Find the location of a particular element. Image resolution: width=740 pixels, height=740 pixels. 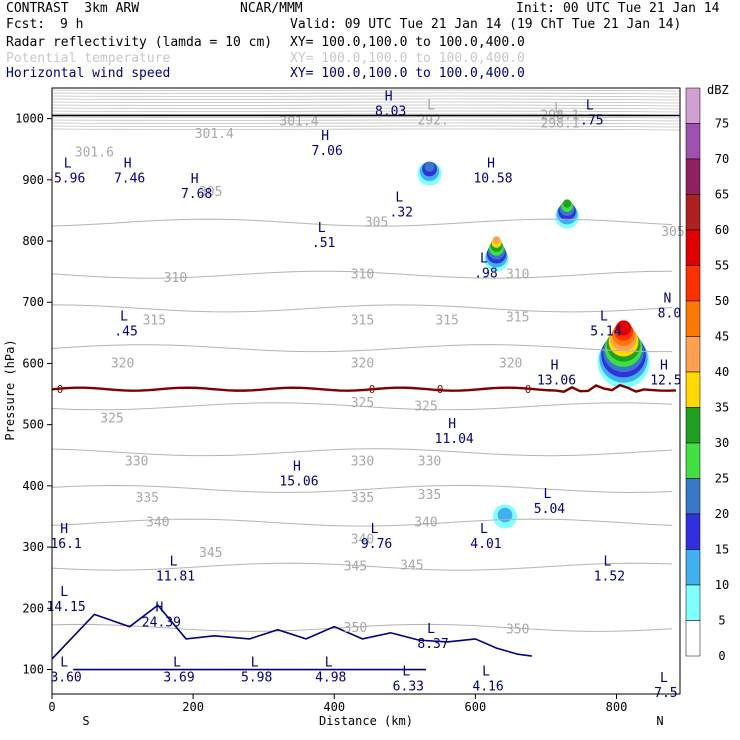

colorbar-label: 65 is located at coordinates (722, 195).